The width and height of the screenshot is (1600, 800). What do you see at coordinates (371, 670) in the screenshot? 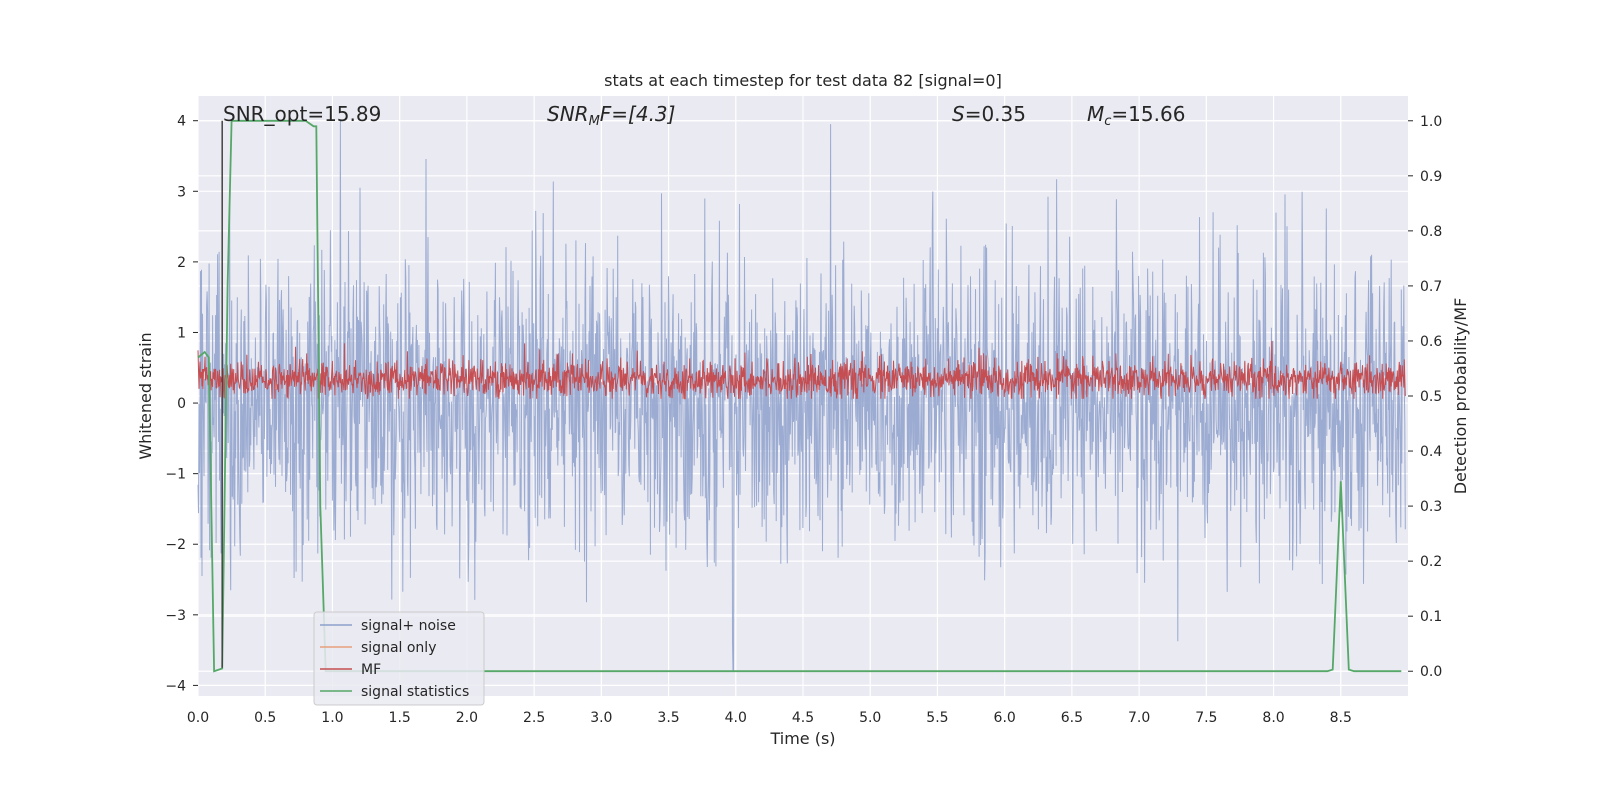
I see `legend-label-mf: MF` at bounding box center [371, 670].